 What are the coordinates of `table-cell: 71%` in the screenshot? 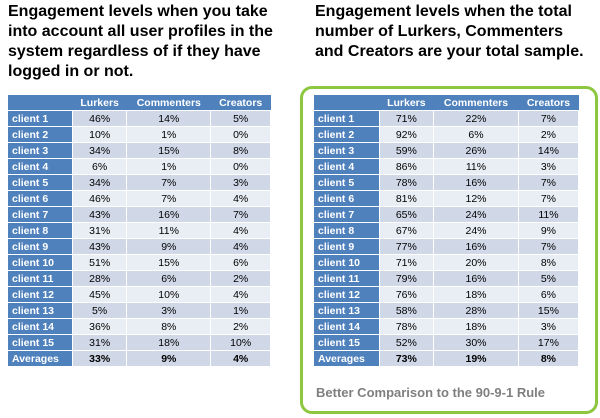 It's located at (407, 262).